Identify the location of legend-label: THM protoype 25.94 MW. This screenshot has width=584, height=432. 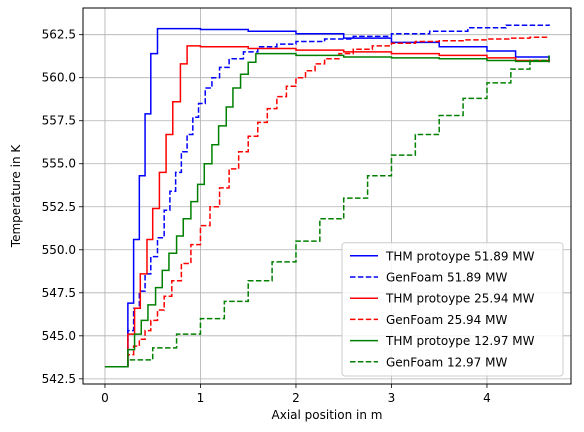
(460, 299).